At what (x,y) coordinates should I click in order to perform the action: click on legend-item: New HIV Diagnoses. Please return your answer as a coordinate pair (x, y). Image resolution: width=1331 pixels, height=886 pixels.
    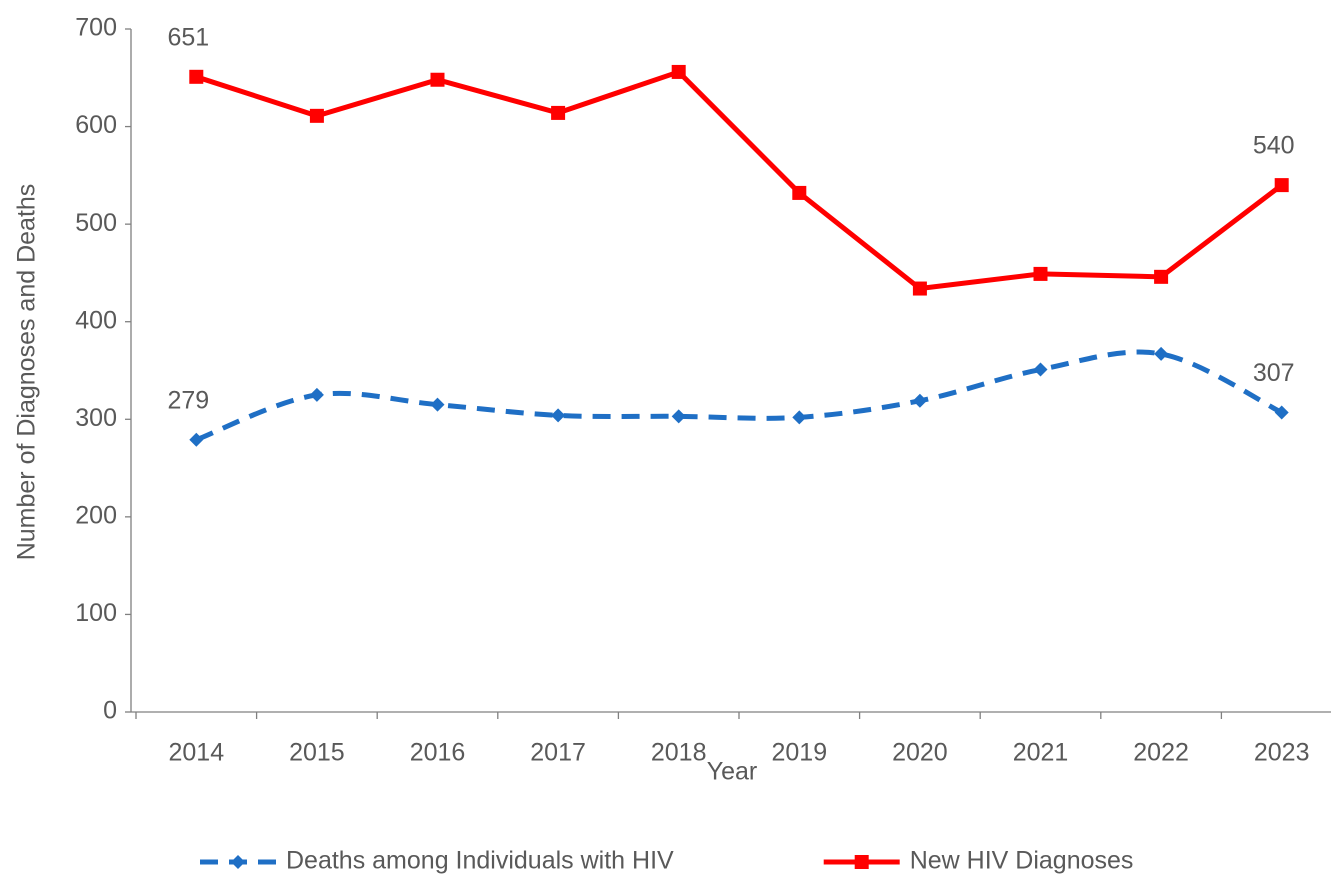
    Looking at the image, I should click on (978, 861).